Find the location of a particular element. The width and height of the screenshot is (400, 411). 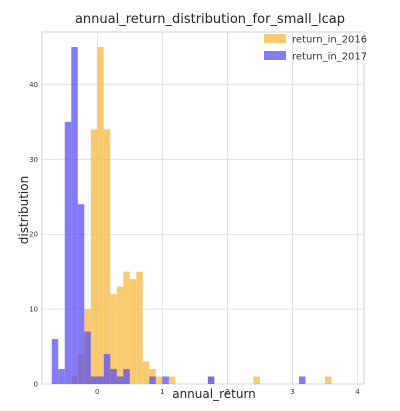

y-tick-labels: 0 10 20 30 40 is located at coordinates (33, 235).